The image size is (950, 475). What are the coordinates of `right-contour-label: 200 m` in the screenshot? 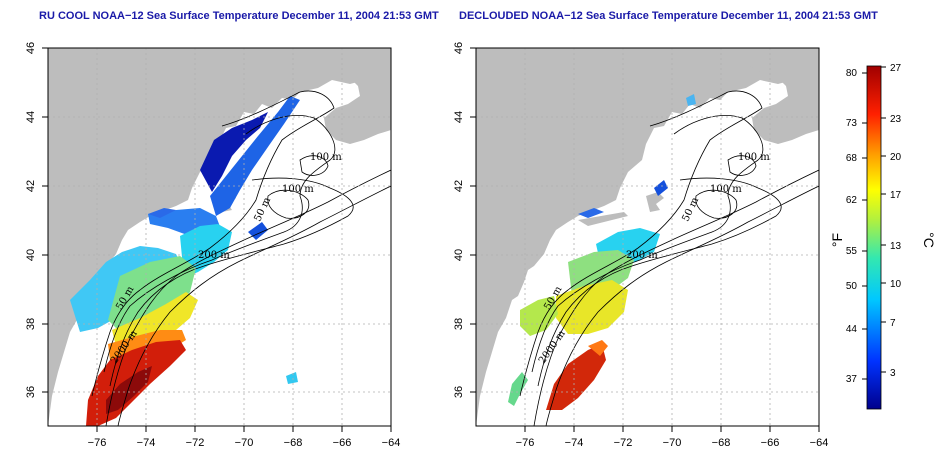 It's located at (642, 255).